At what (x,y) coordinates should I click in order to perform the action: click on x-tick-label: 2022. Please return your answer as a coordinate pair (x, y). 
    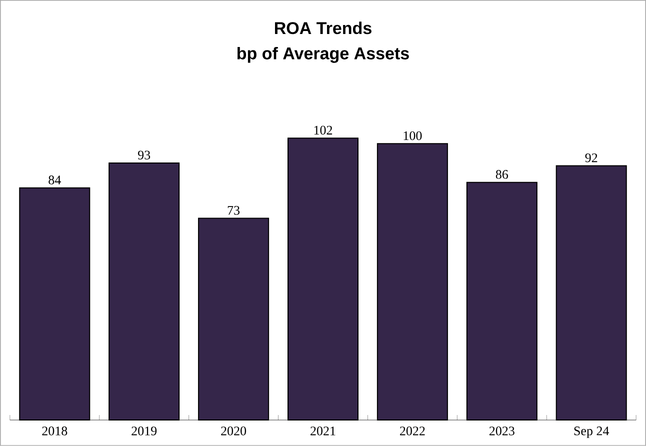
    Looking at the image, I should click on (412, 431).